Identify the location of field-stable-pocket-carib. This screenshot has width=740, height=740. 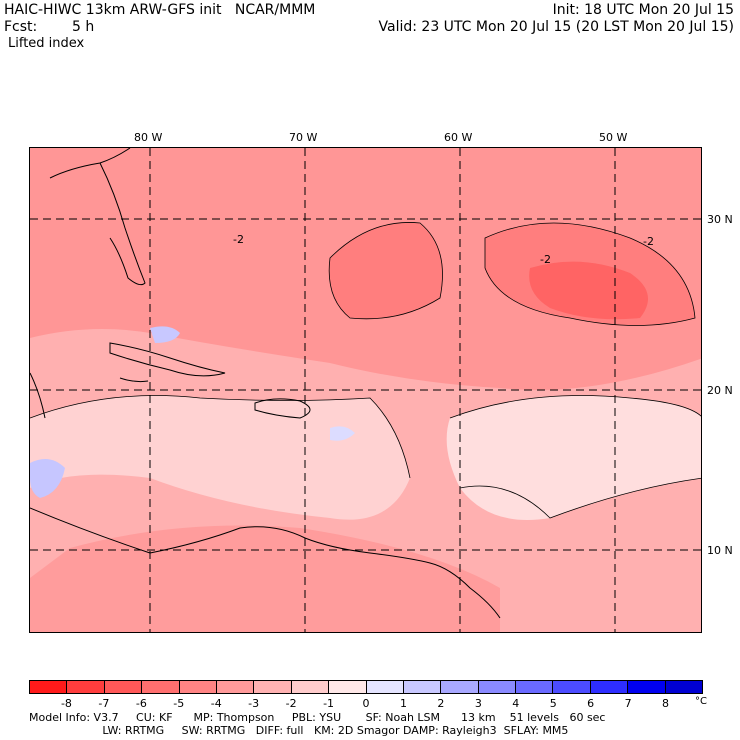
(342, 433).